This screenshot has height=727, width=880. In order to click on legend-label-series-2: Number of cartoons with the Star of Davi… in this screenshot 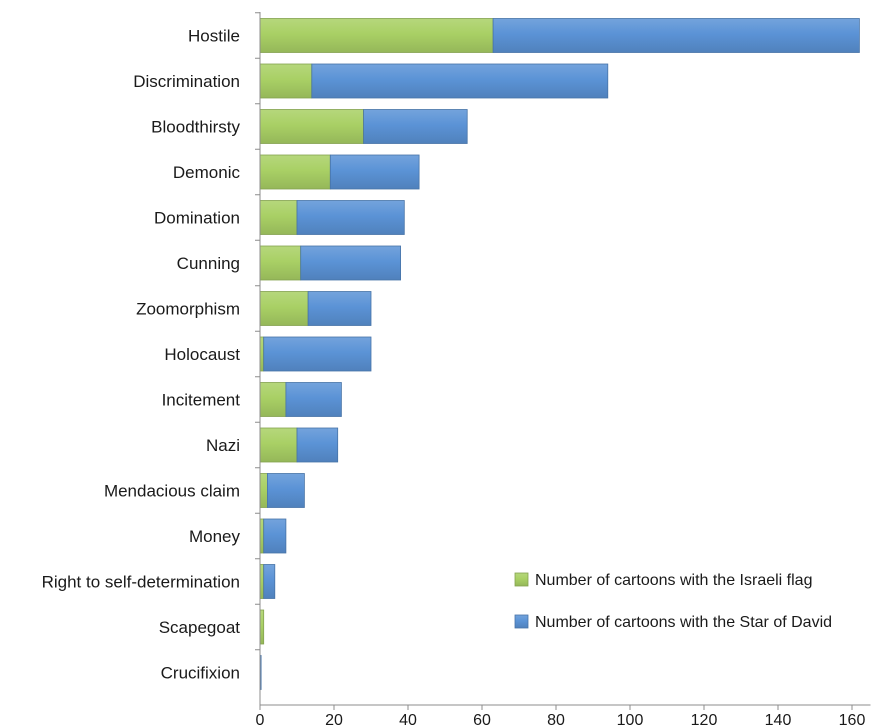, I will do `click(683, 622)`.